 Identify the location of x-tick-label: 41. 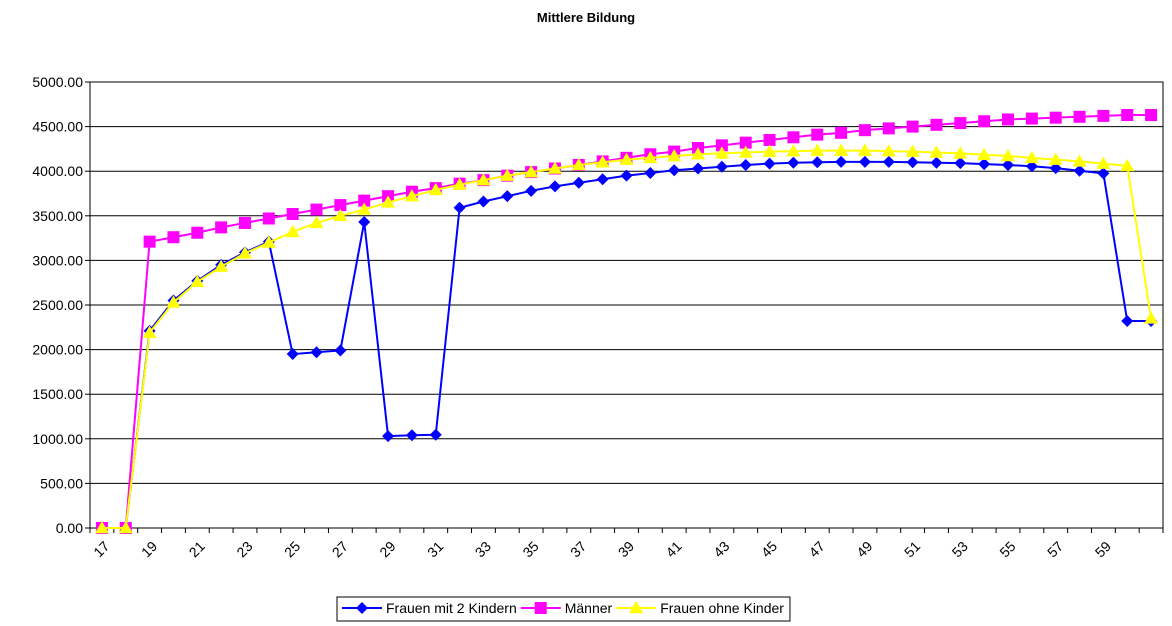
(673, 549).